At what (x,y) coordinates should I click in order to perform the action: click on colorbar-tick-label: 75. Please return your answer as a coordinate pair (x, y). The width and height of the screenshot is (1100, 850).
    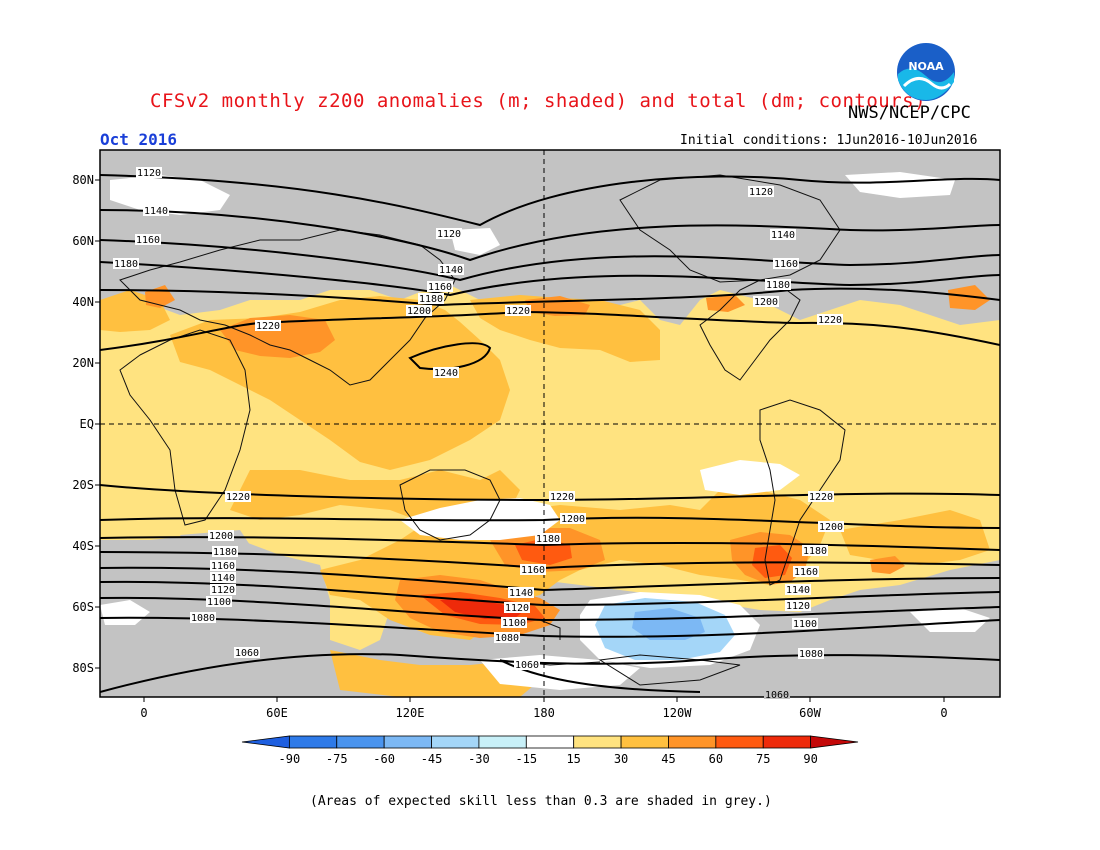
    Looking at the image, I should click on (763, 759).